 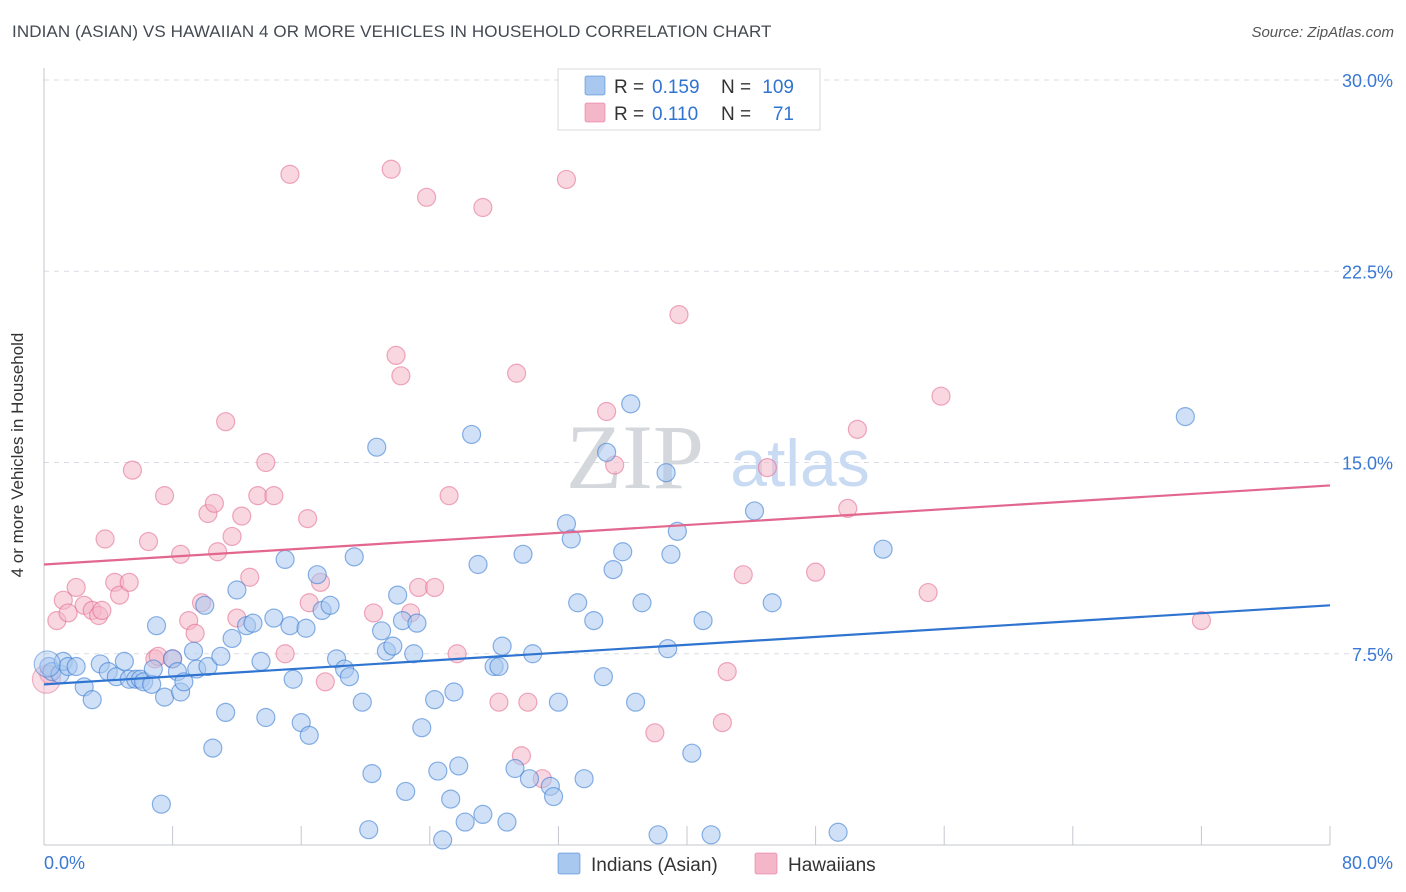 I want to click on x-tick-label: 0.0%, so click(x=64, y=863).